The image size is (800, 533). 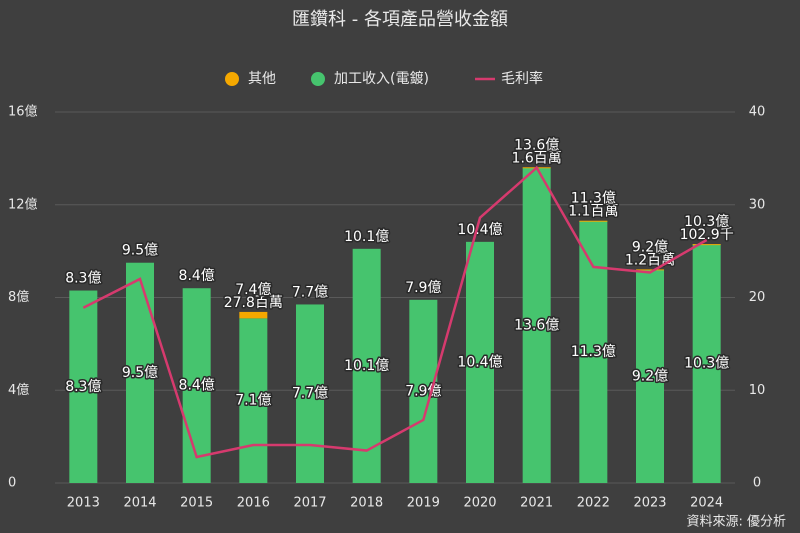 I want to click on x-tick-label: 2024, so click(x=706, y=503).